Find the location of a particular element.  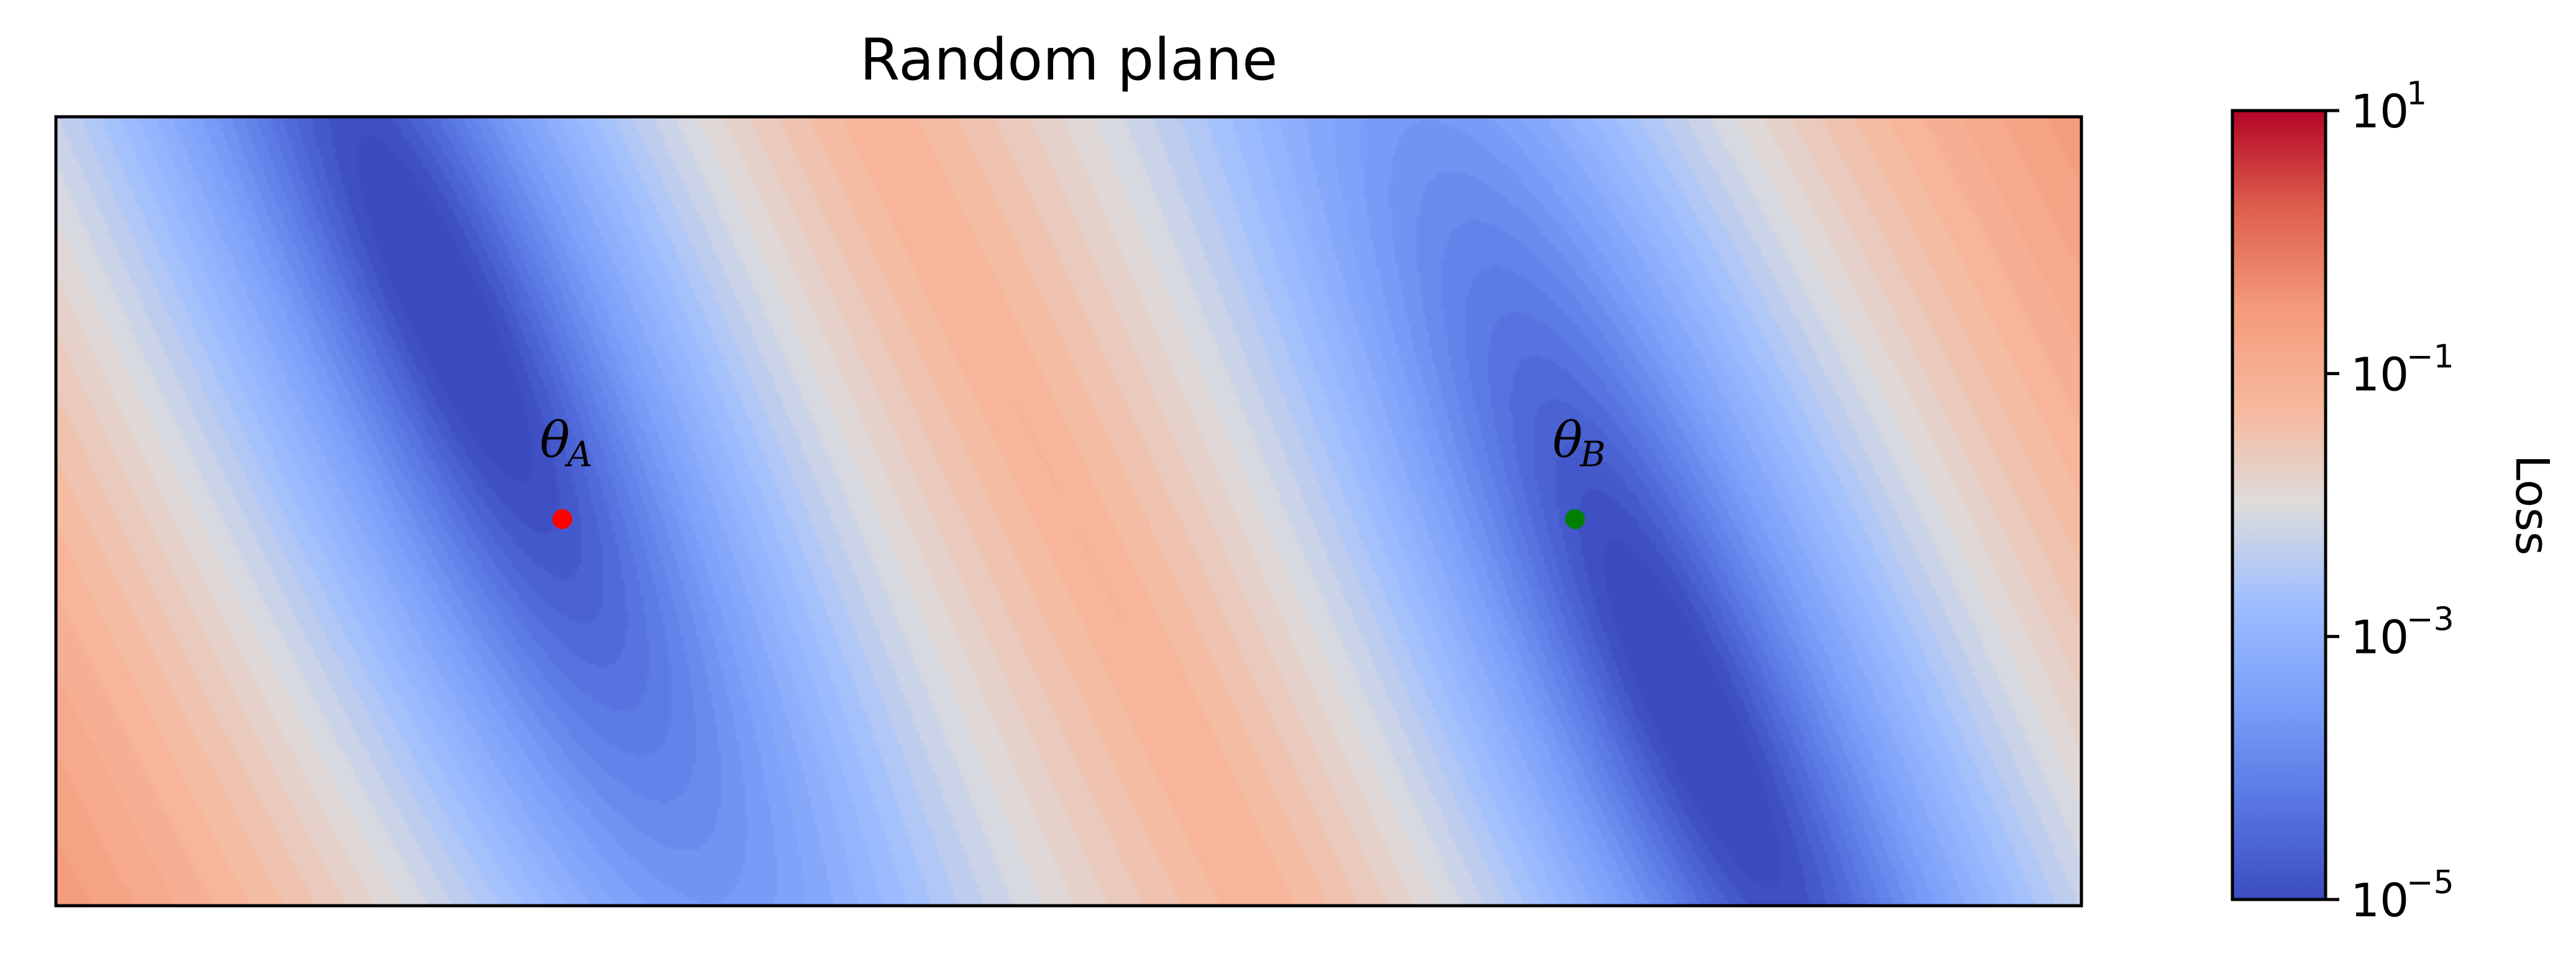

point-label-subscript-a: A is located at coordinates (578, 455).